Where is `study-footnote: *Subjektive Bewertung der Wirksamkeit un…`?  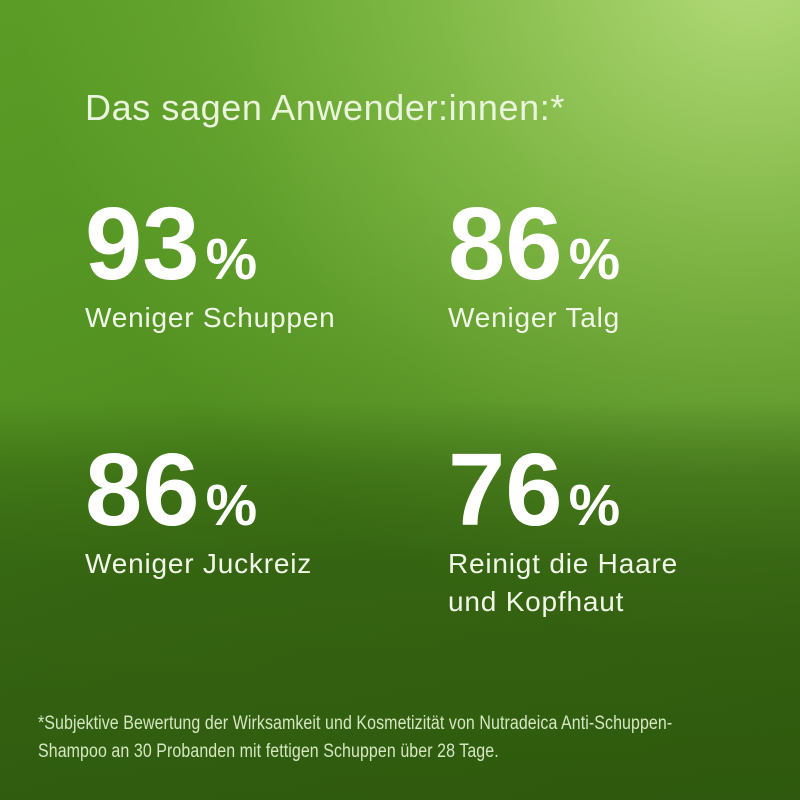
study-footnote: *Subjektive Bewertung der Wirksamkeit un… is located at coordinates (355, 737).